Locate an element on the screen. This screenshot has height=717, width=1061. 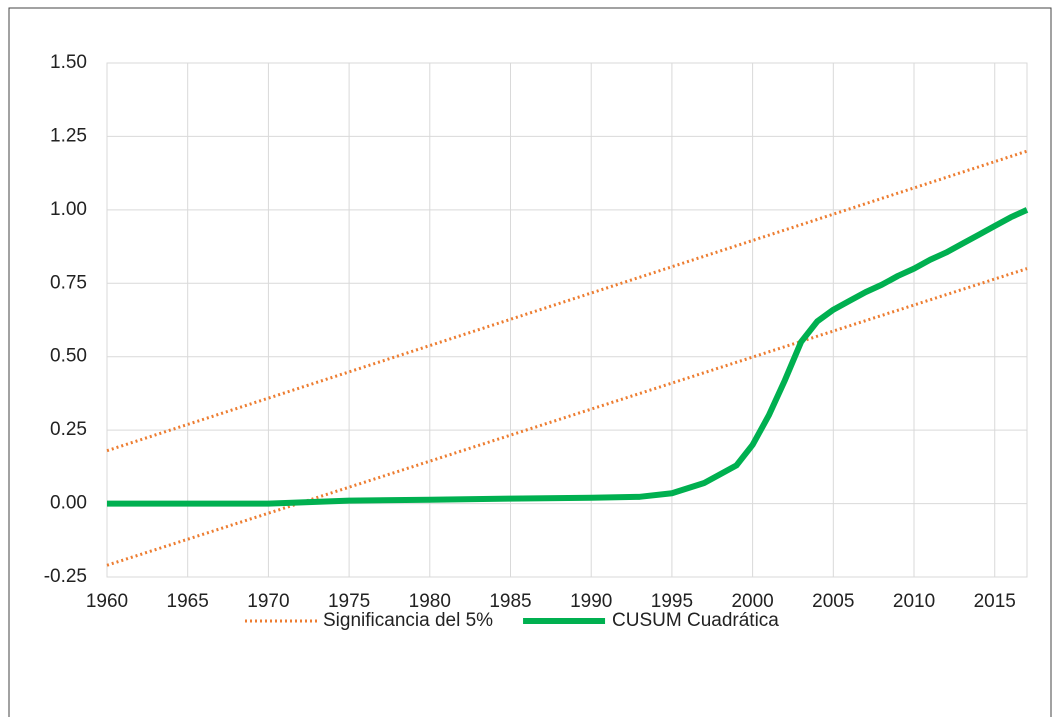
x-tick-label: 2005 is located at coordinates (833, 601).